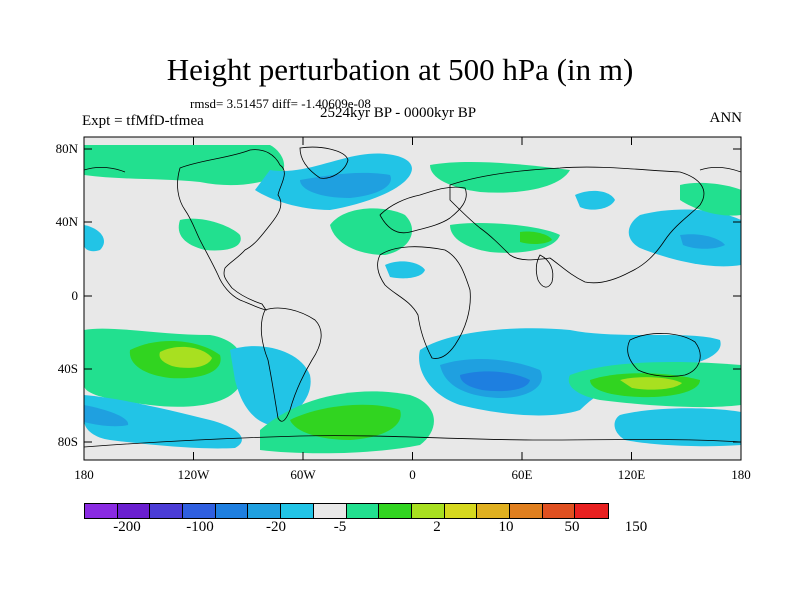 The height and width of the screenshot is (600, 800). What do you see at coordinates (636, 527) in the screenshot?
I see `colorbar-label: 150` at bounding box center [636, 527].